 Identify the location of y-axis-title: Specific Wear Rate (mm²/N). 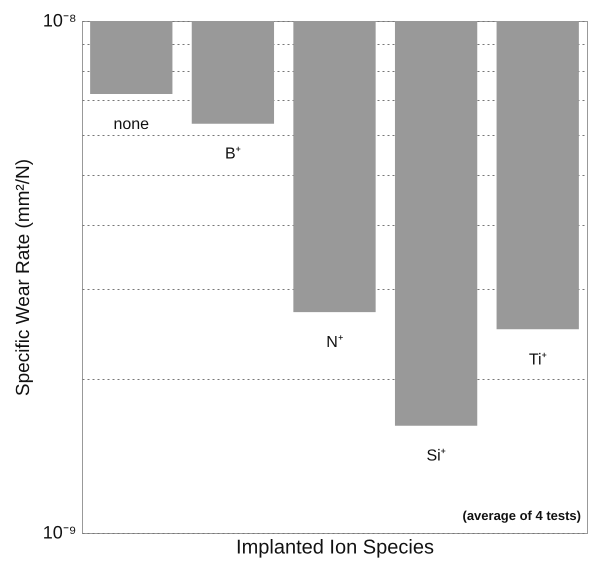
(23, 277).